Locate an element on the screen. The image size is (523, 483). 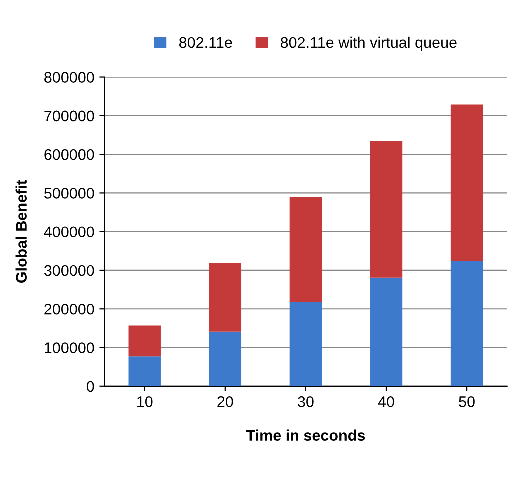
y-tick-label: 200000 is located at coordinates (69, 309).